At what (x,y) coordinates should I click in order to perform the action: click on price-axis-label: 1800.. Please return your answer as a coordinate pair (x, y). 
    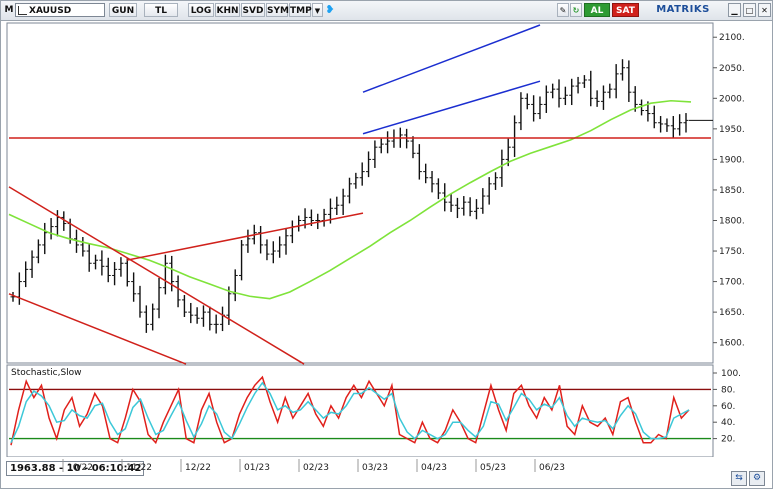
    Looking at the image, I should click on (732, 221).